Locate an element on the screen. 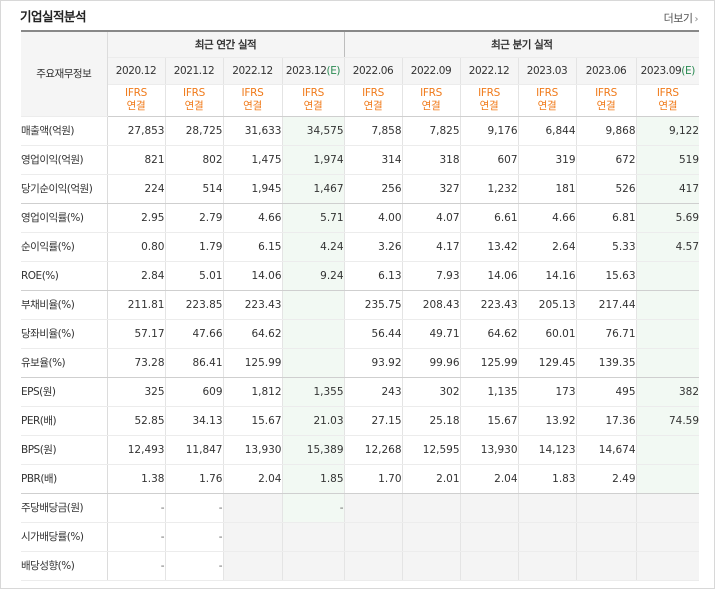 This screenshot has height=589, width=715. table-cell: 205.13 is located at coordinates (547, 305).